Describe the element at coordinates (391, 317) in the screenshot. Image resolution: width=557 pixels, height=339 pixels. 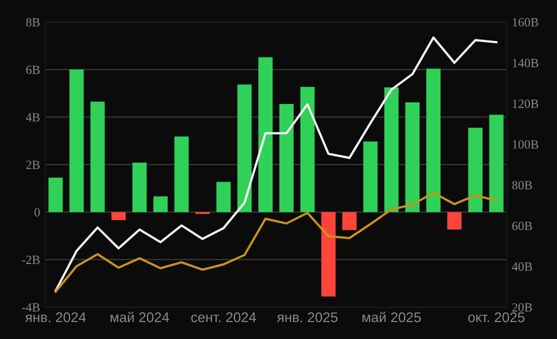
I see `x-tick-label: май 2025` at that location.